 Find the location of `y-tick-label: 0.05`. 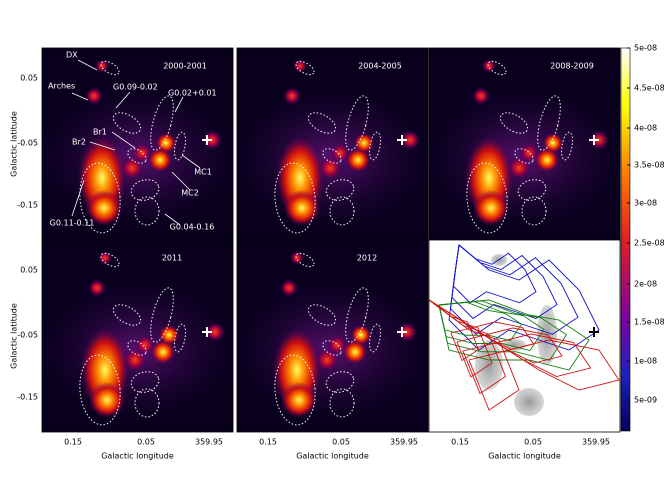

y-tick-label: 0.05 is located at coordinates (29, 270).